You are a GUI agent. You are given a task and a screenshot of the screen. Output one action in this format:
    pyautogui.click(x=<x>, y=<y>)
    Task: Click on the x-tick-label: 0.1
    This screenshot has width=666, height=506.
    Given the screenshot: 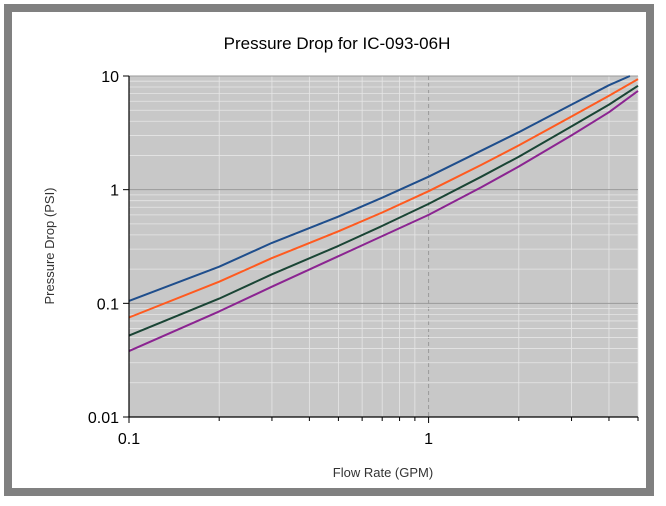 What is the action you would take?
    pyautogui.click(x=129, y=439)
    